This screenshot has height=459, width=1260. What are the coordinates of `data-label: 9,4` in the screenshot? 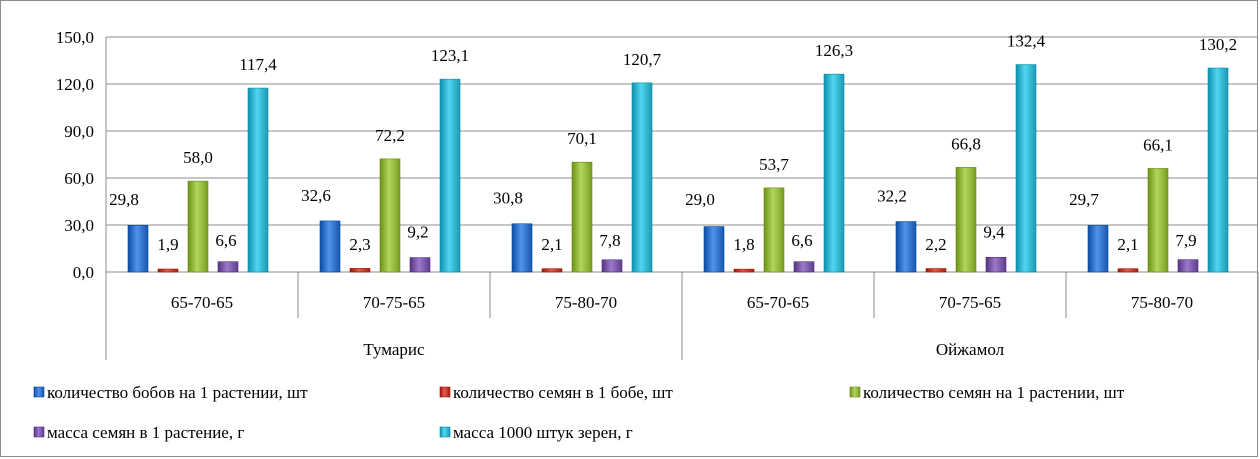 It's located at (994, 231).